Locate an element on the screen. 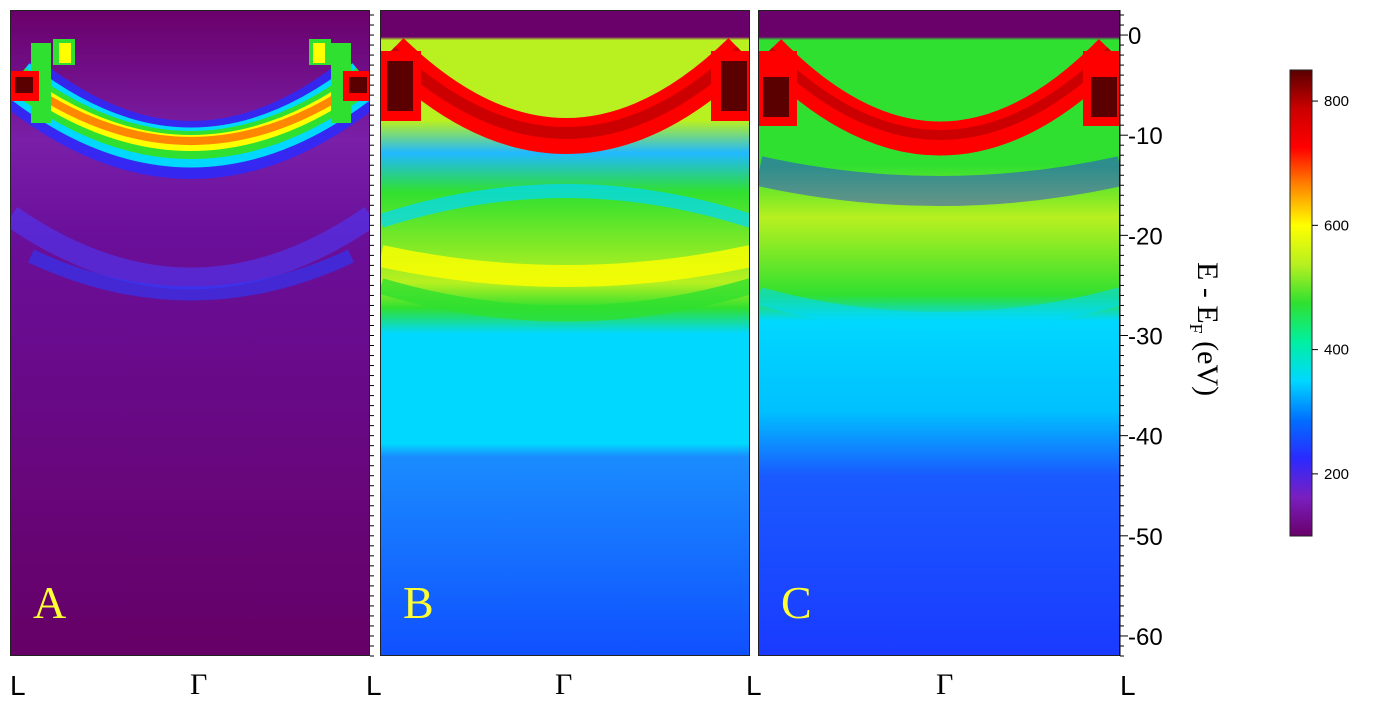 The image size is (1384, 716). colorbar-tick-label: 200 is located at coordinates (1336, 474).